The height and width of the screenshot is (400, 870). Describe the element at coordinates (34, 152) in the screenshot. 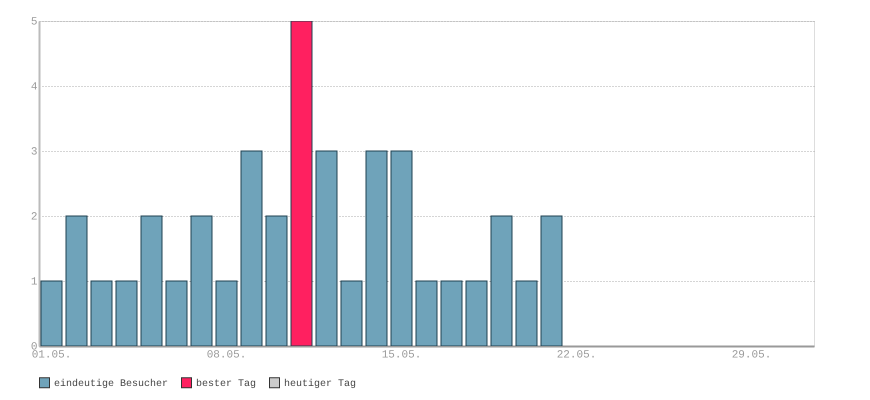

I see `y-tick-label: 3` at that location.